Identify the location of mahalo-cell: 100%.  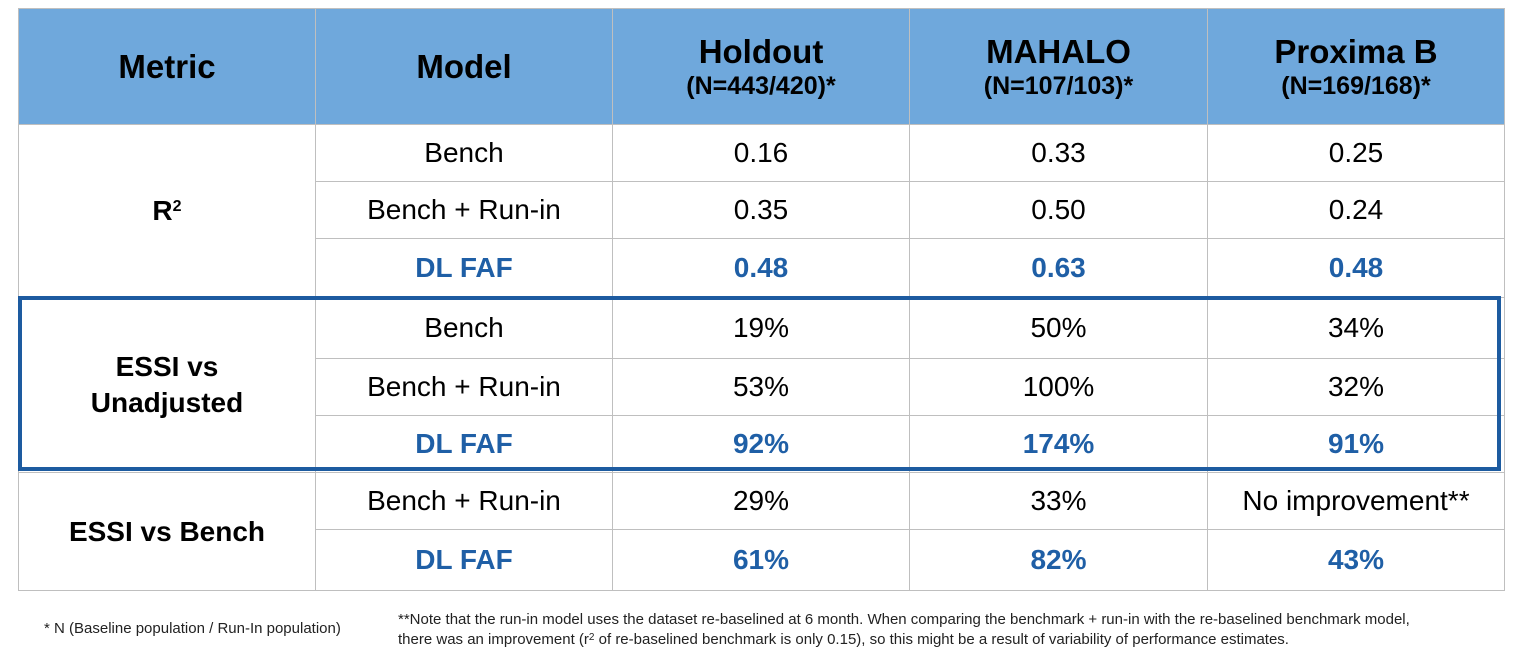
(1058, 387).